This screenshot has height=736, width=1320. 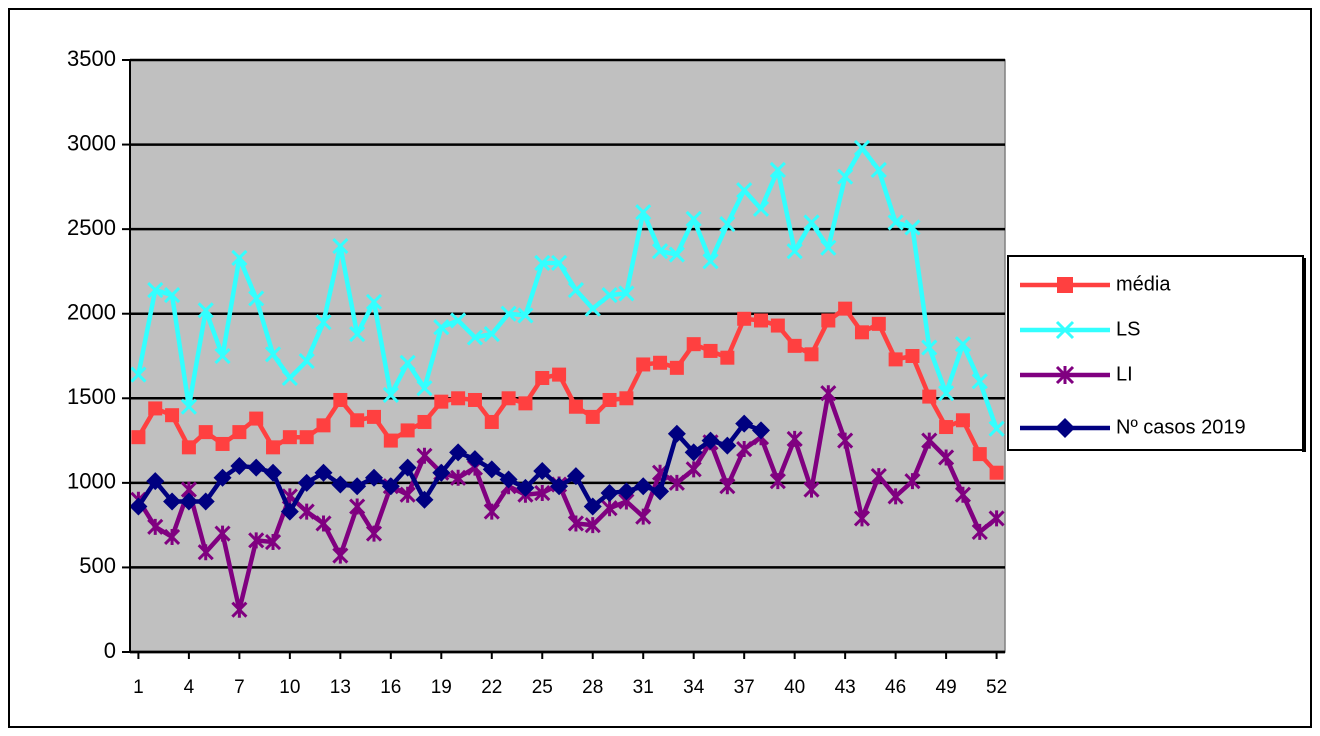 What do you see at coordinates (91, 227) in the screenshot?
I see `y-tick-label: 2500` at bounding box center [91, 227].